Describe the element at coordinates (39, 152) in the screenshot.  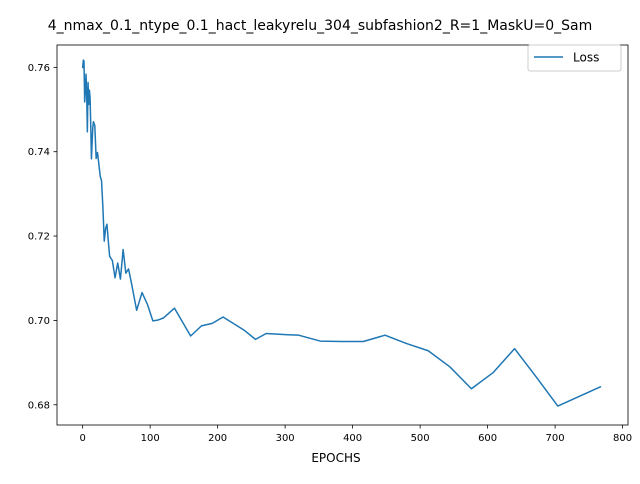
I see `y-tick-label: 0.74` at that location.